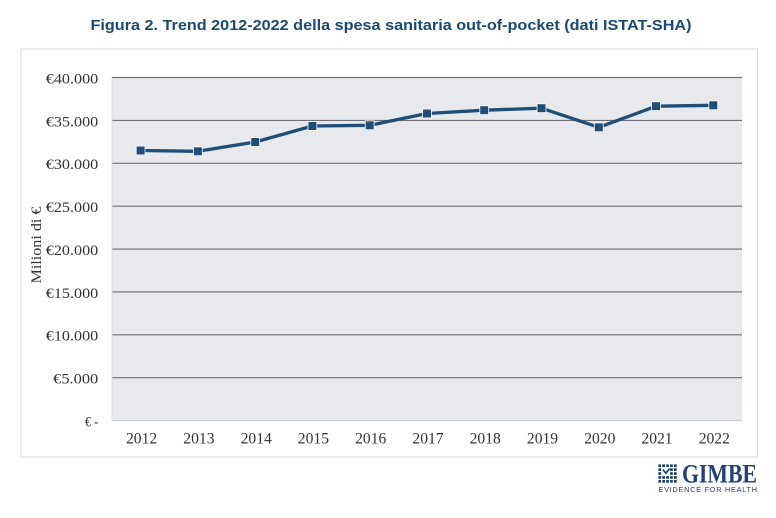 The height and width of the screenshot is (518, 776). What do you see at coordinates (370, 438) in the screenshot?
I see `svg-text: 2016` at bounding box center [370, 438].